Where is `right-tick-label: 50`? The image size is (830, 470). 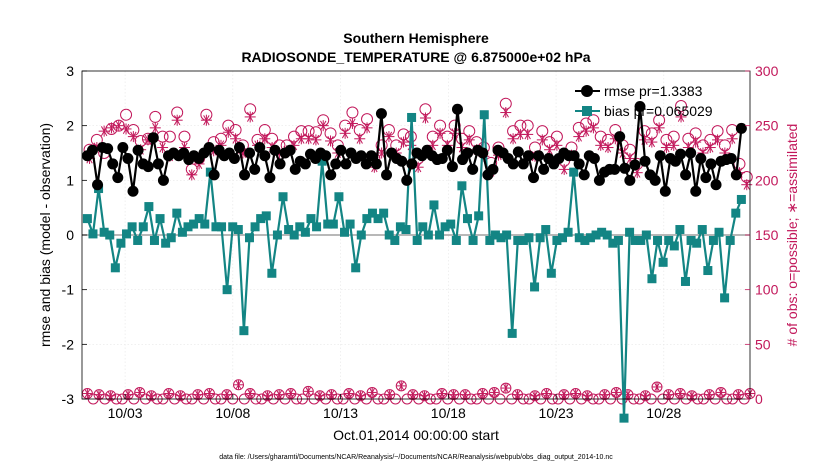 right-tick-label: 50 is located at coordinates (763, 344).